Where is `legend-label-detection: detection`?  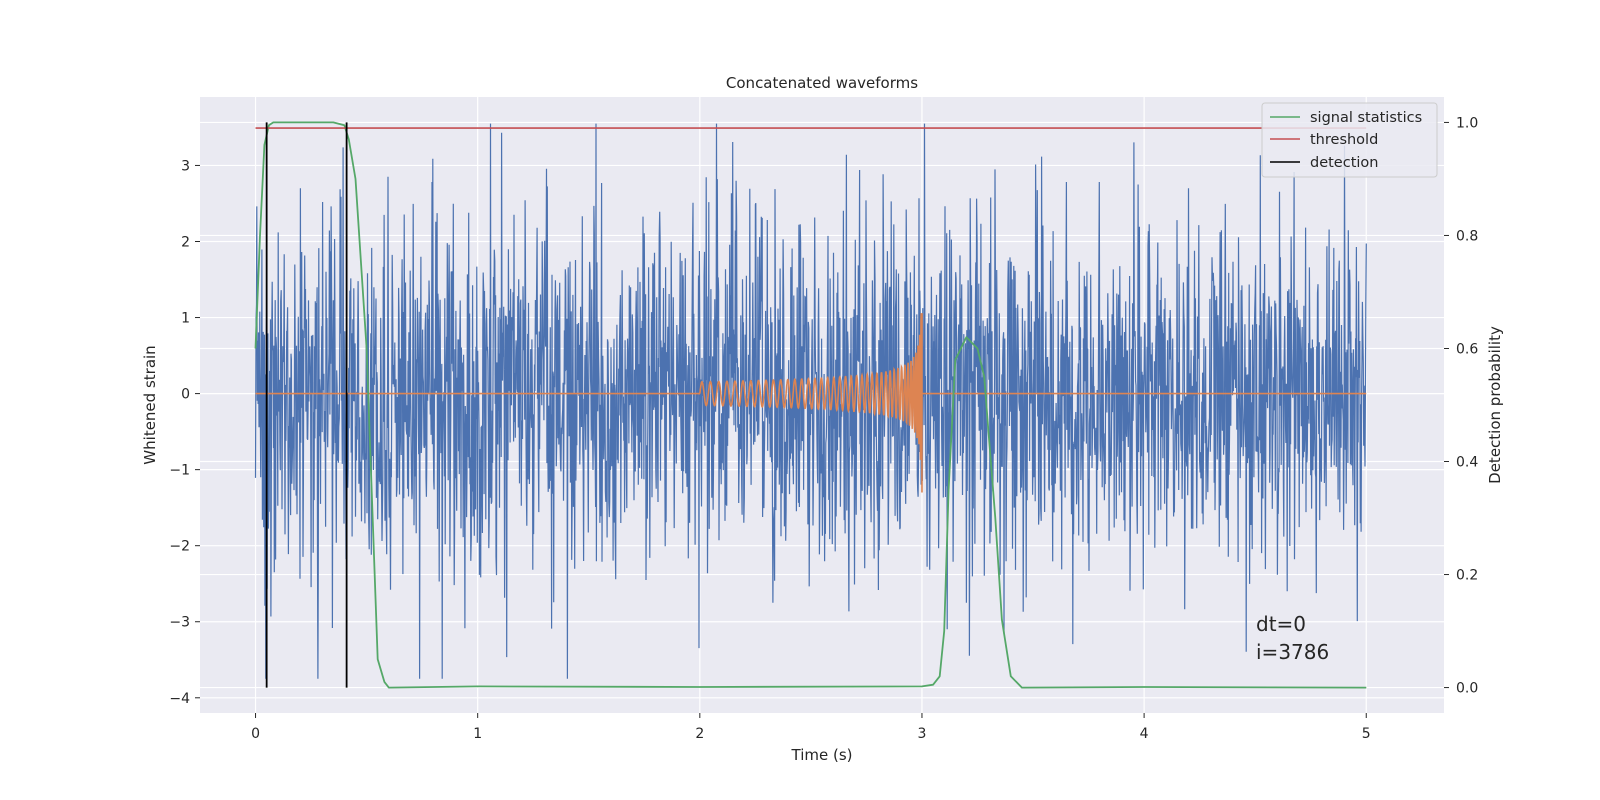
legend-label-detection: detection is located at coordinates (1344, 163).